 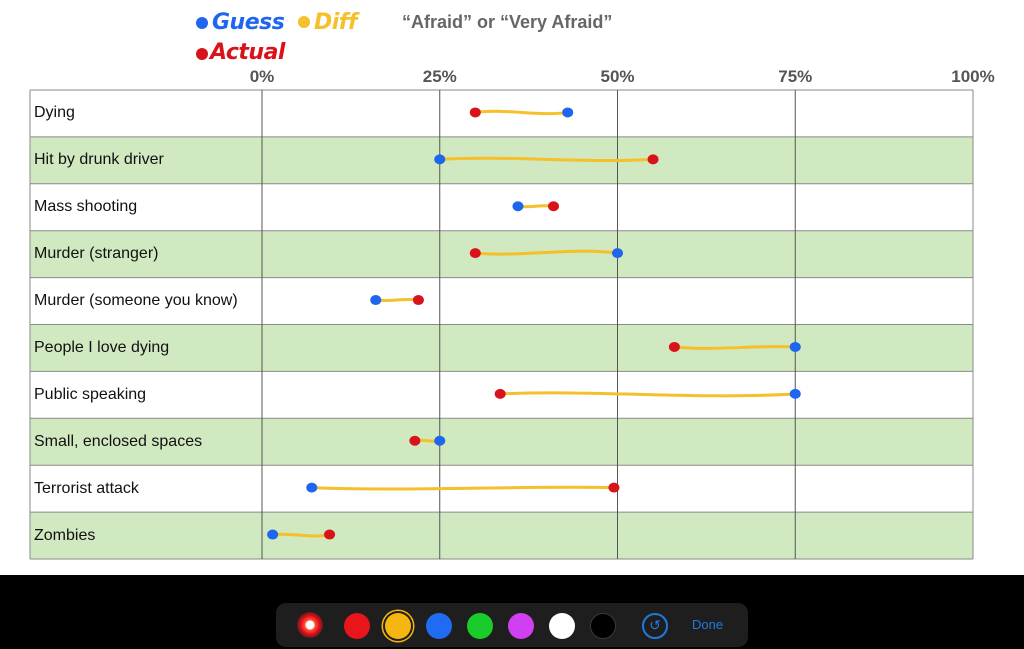 I want to click on color-swatch-black, so click(x=603, y=626).